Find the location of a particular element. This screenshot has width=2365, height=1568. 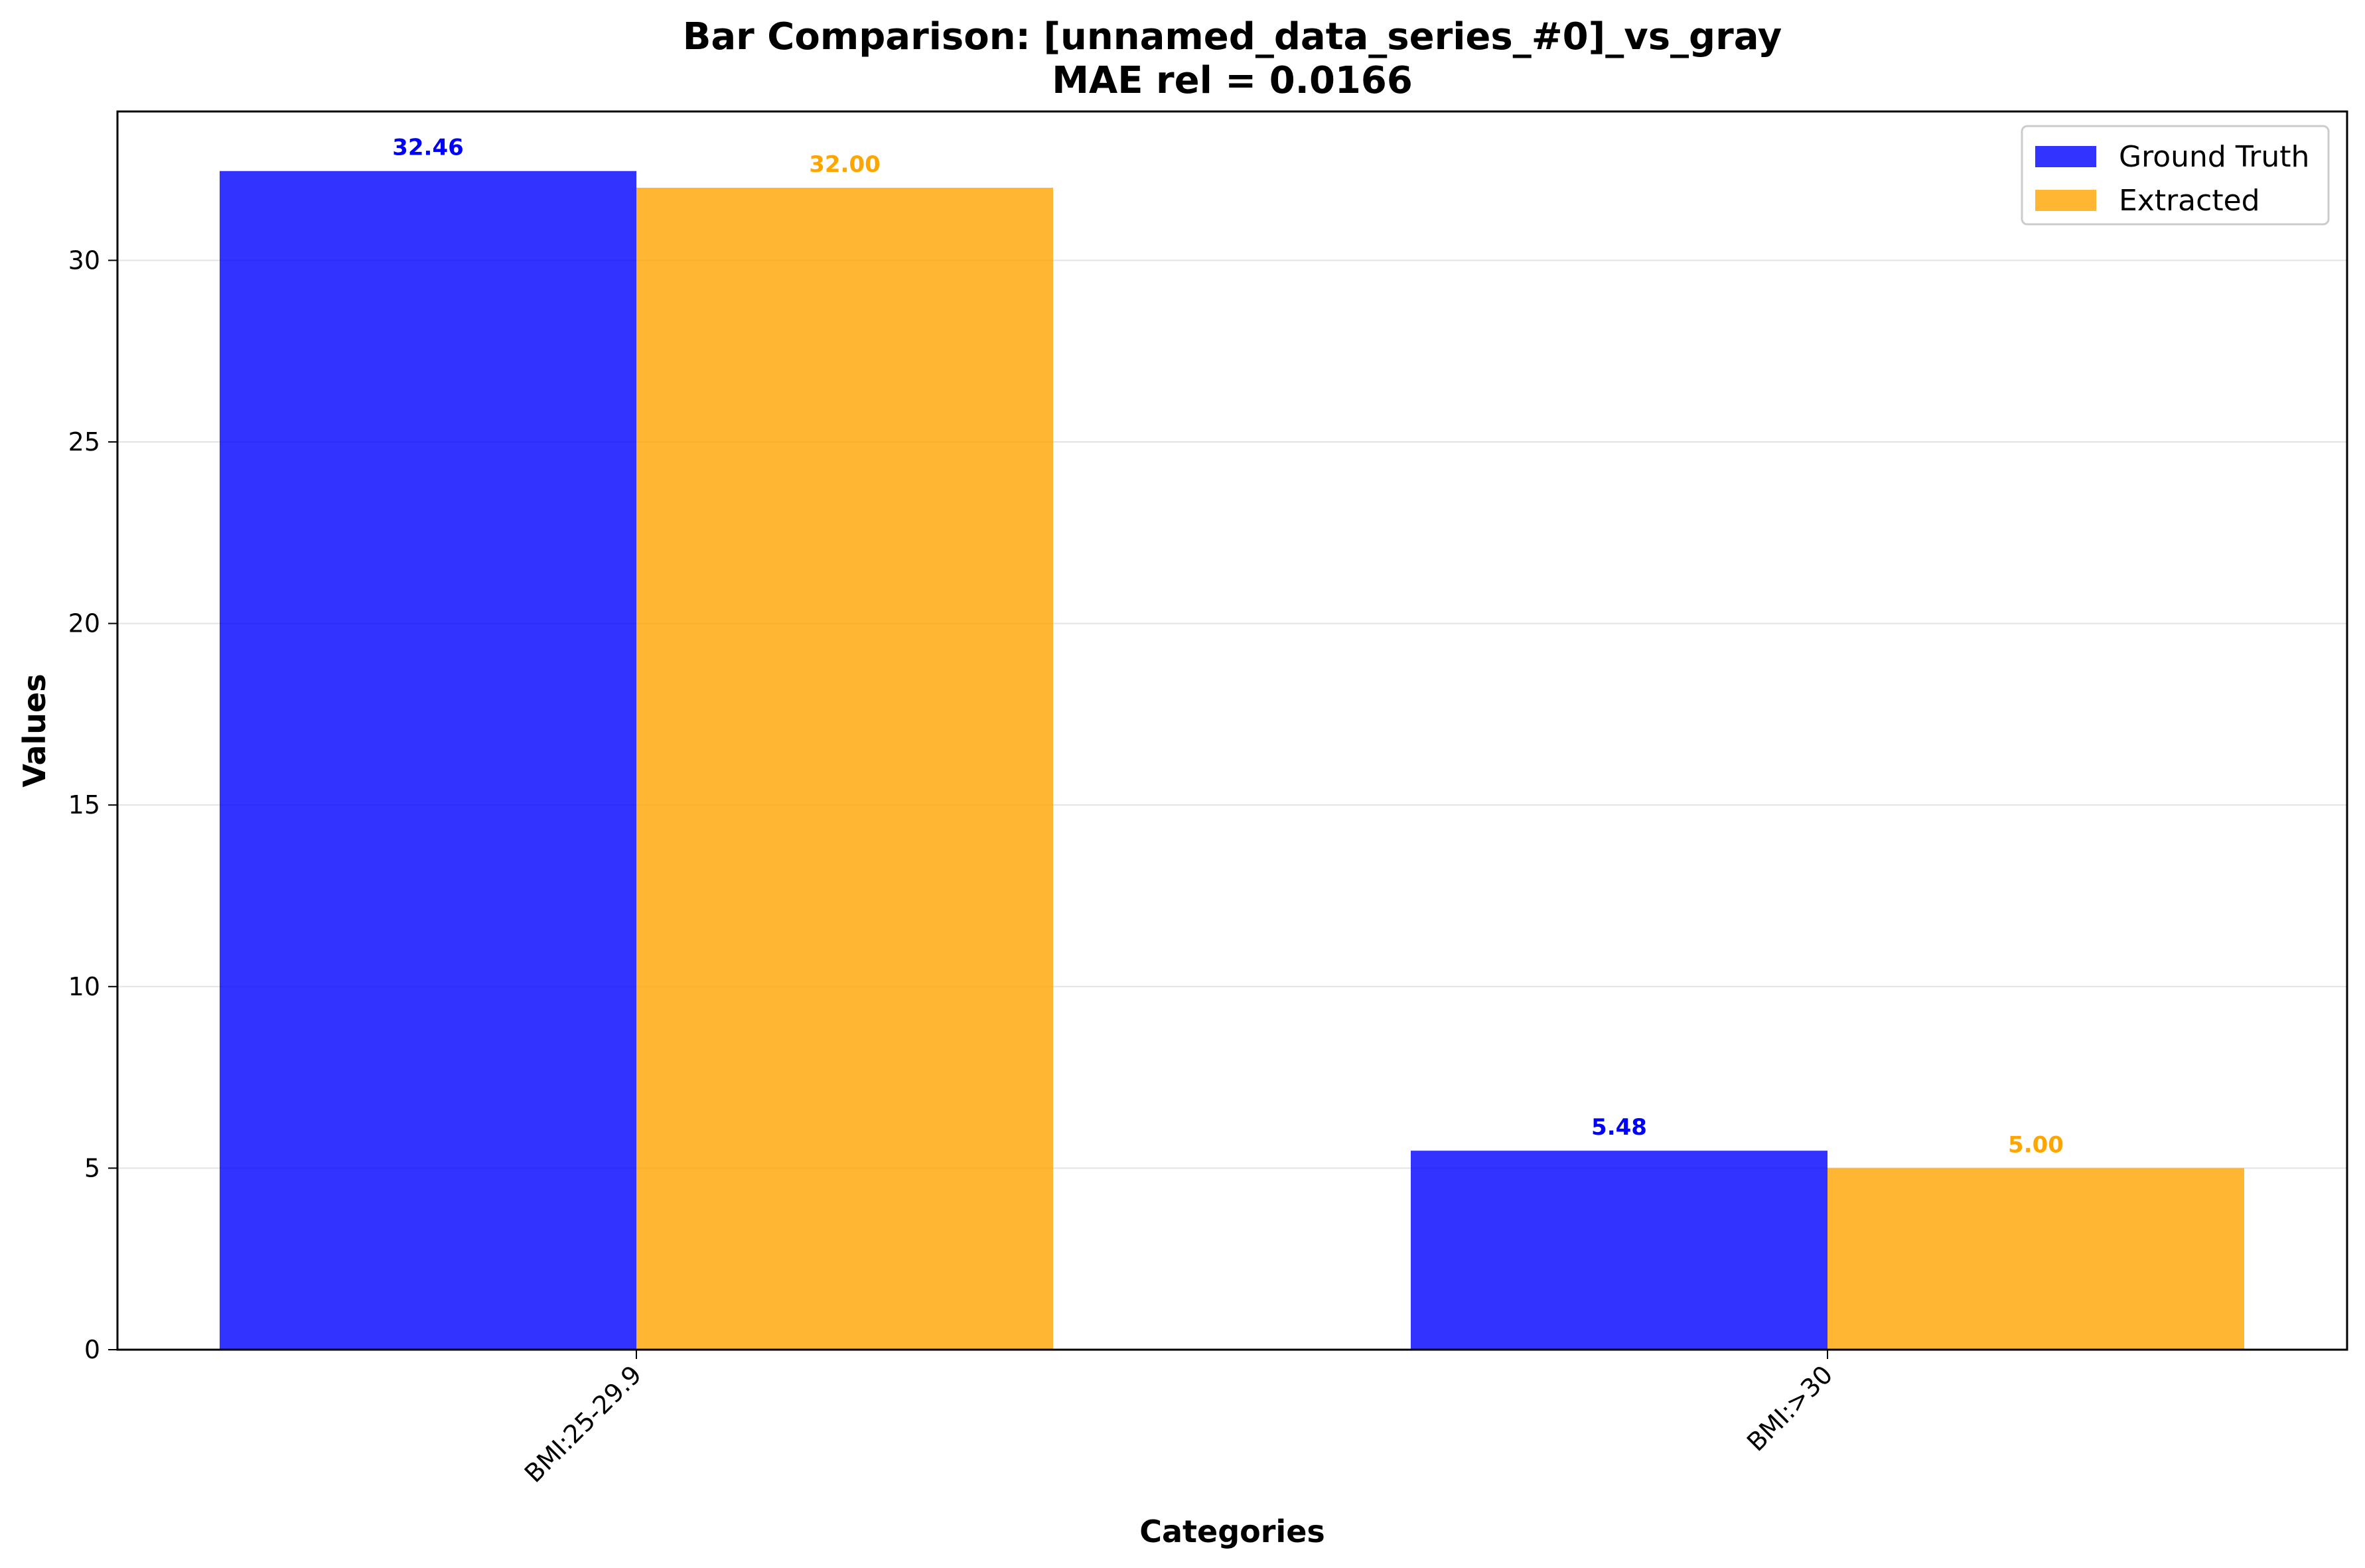

legend: Ground Truth Extracted is located at coordinates (2175, 175).